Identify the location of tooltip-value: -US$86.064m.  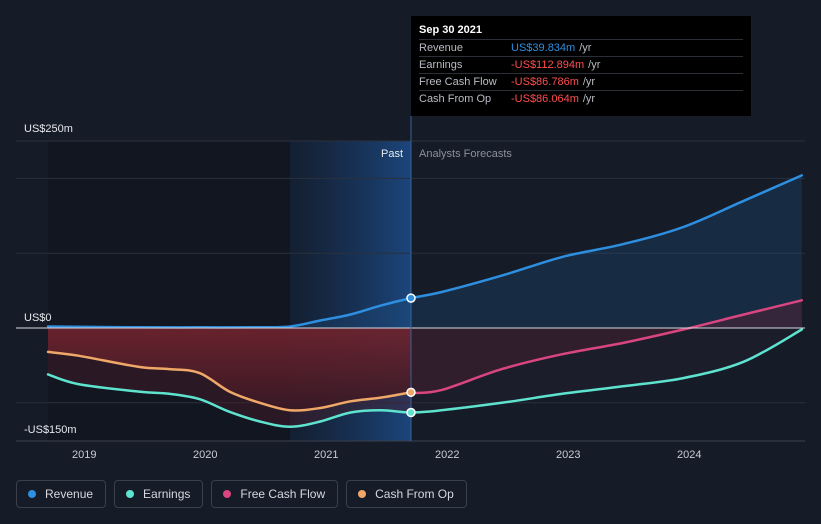
(545, 99).